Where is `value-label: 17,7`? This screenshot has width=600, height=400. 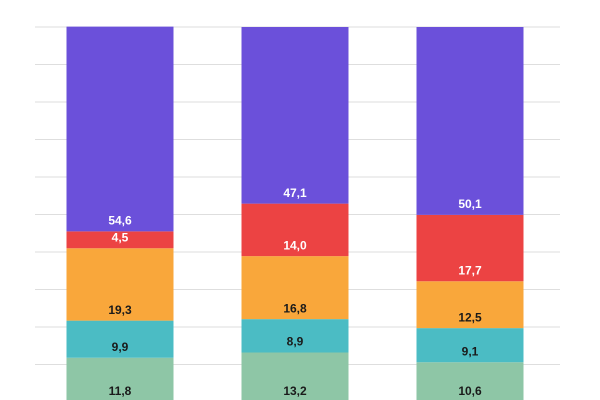 value-label: 17,7 is located at coordinates (470, 270).